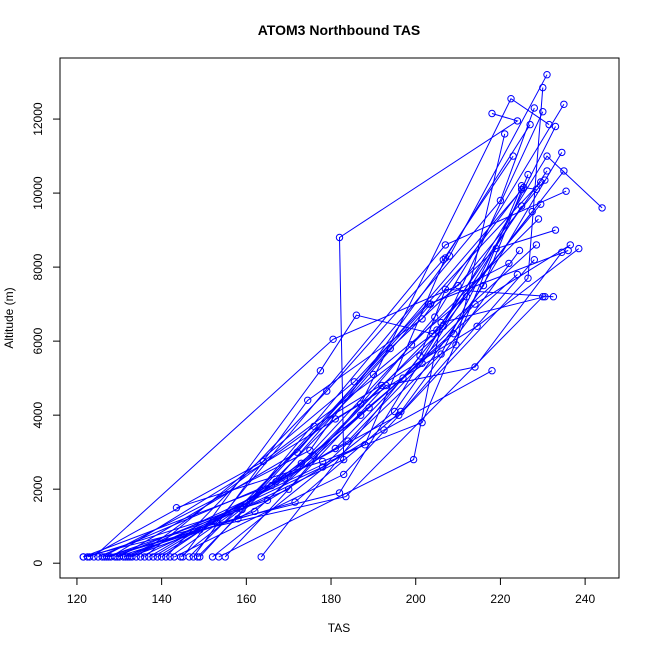 The height and width of the screenshot is (650, 650). I want to click on y-tick-label: 2000, so click(38, 489).